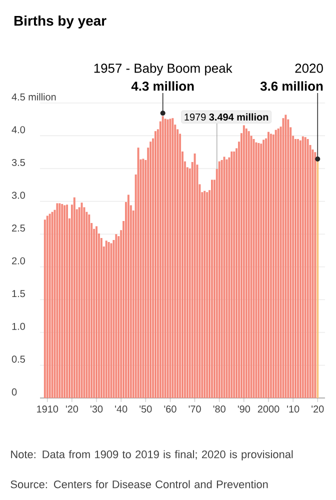 This screenshot has width=336, height=500. I want to click on x-tick-label: '30, so click(96, 409).